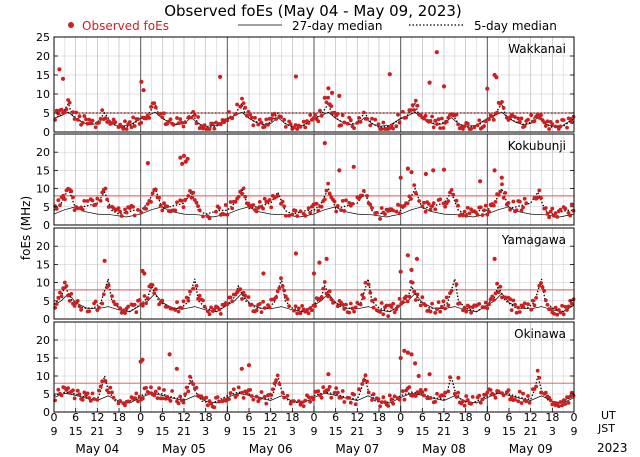 This screenshot has height=457, width=640. What do you see at coordinates (97, 431) in the screenshot?
I see `jst-tick-label: 21` at bounding box center [97, 431].